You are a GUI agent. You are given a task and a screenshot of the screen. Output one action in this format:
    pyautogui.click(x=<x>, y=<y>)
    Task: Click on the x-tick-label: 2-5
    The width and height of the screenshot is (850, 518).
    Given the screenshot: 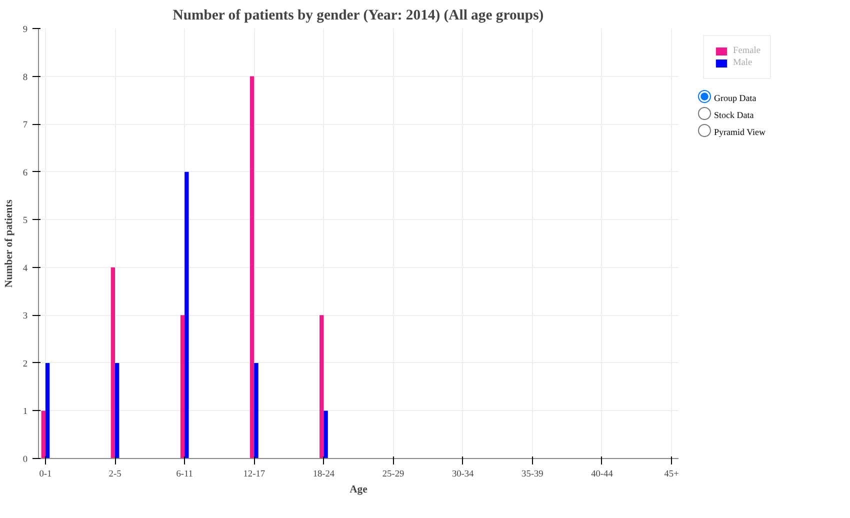 What is the action you would take?
    pyautogui.click(x=115, y=475)
    